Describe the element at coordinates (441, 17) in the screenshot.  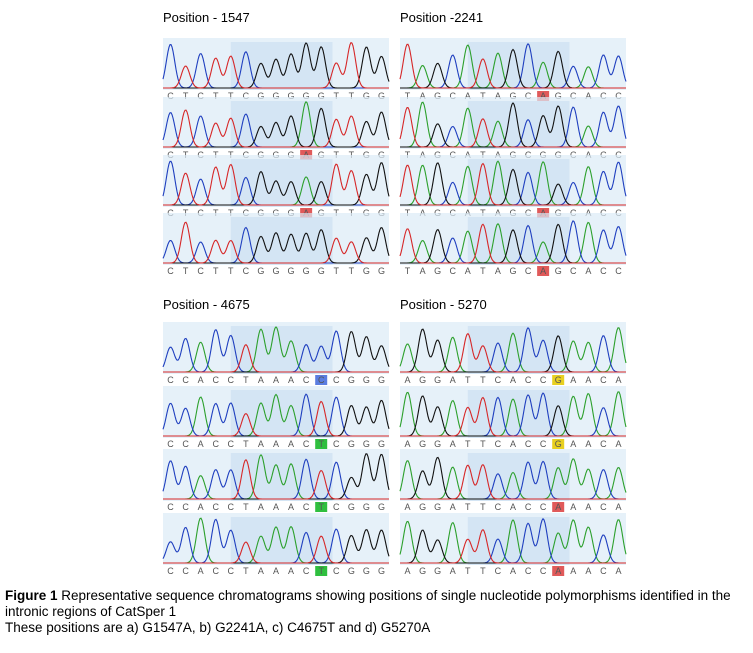
I see `panel-title: Position -2241` at that location.